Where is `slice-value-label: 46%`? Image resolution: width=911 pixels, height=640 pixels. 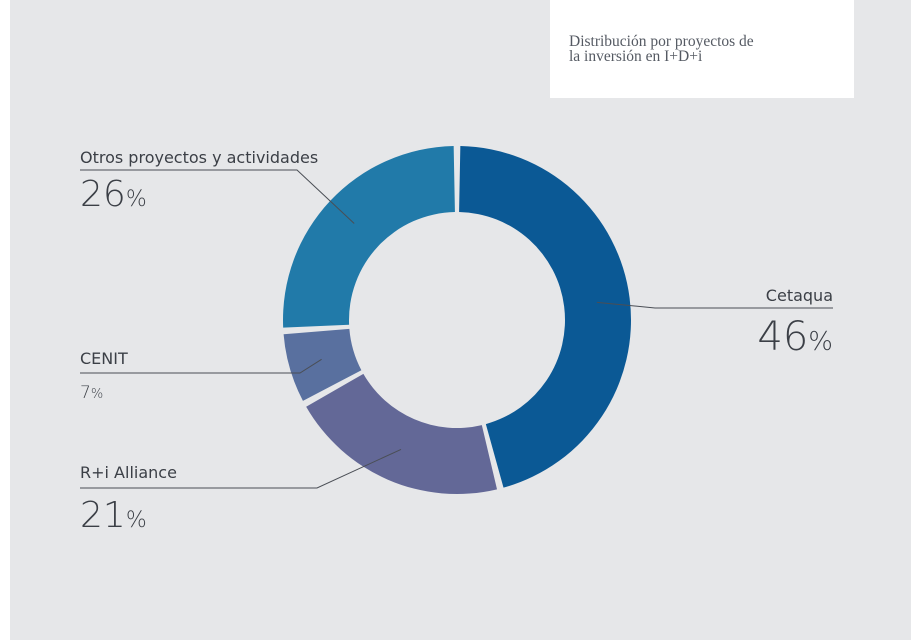
slice-value-label: 46% is located at coordinates (795, 337).